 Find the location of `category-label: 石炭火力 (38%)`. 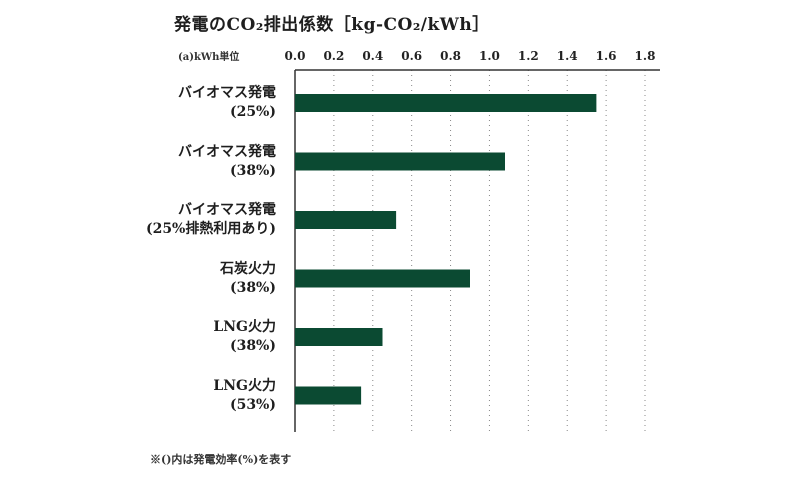

category-label: 石炭火力 (38%) is located at coordinates (248, 279).